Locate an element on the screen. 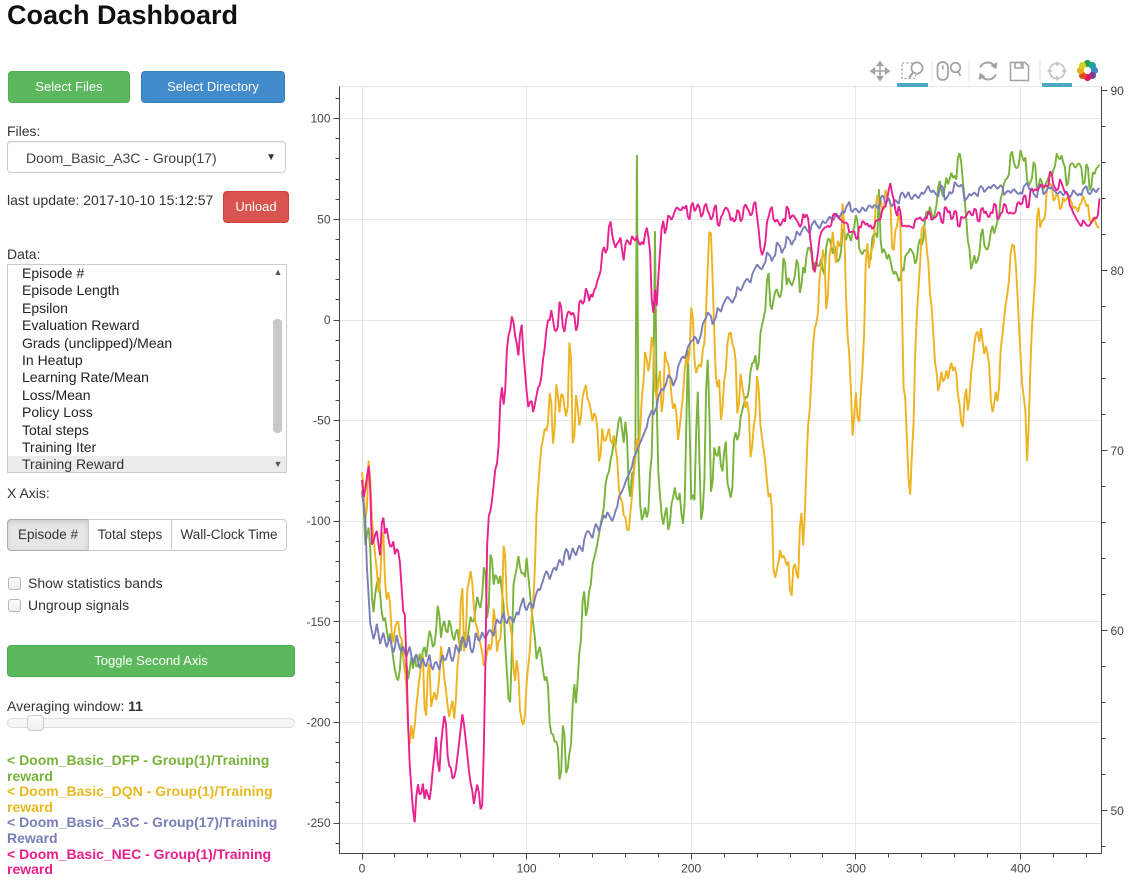 Image resolution: width=1142 pixels, height=881 pixels. svg-text: 400 is located at coordinates (1020, 869).